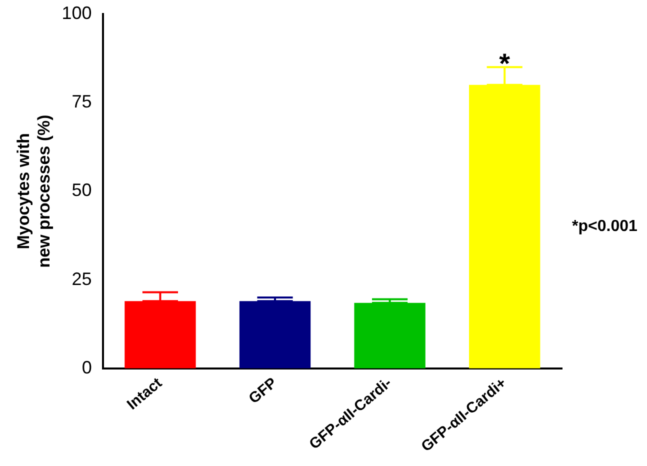  What do you see at coordinates (82, 190) in the screenshot?
I see `y-tick-label: 50` at bounding box center [82, 190].